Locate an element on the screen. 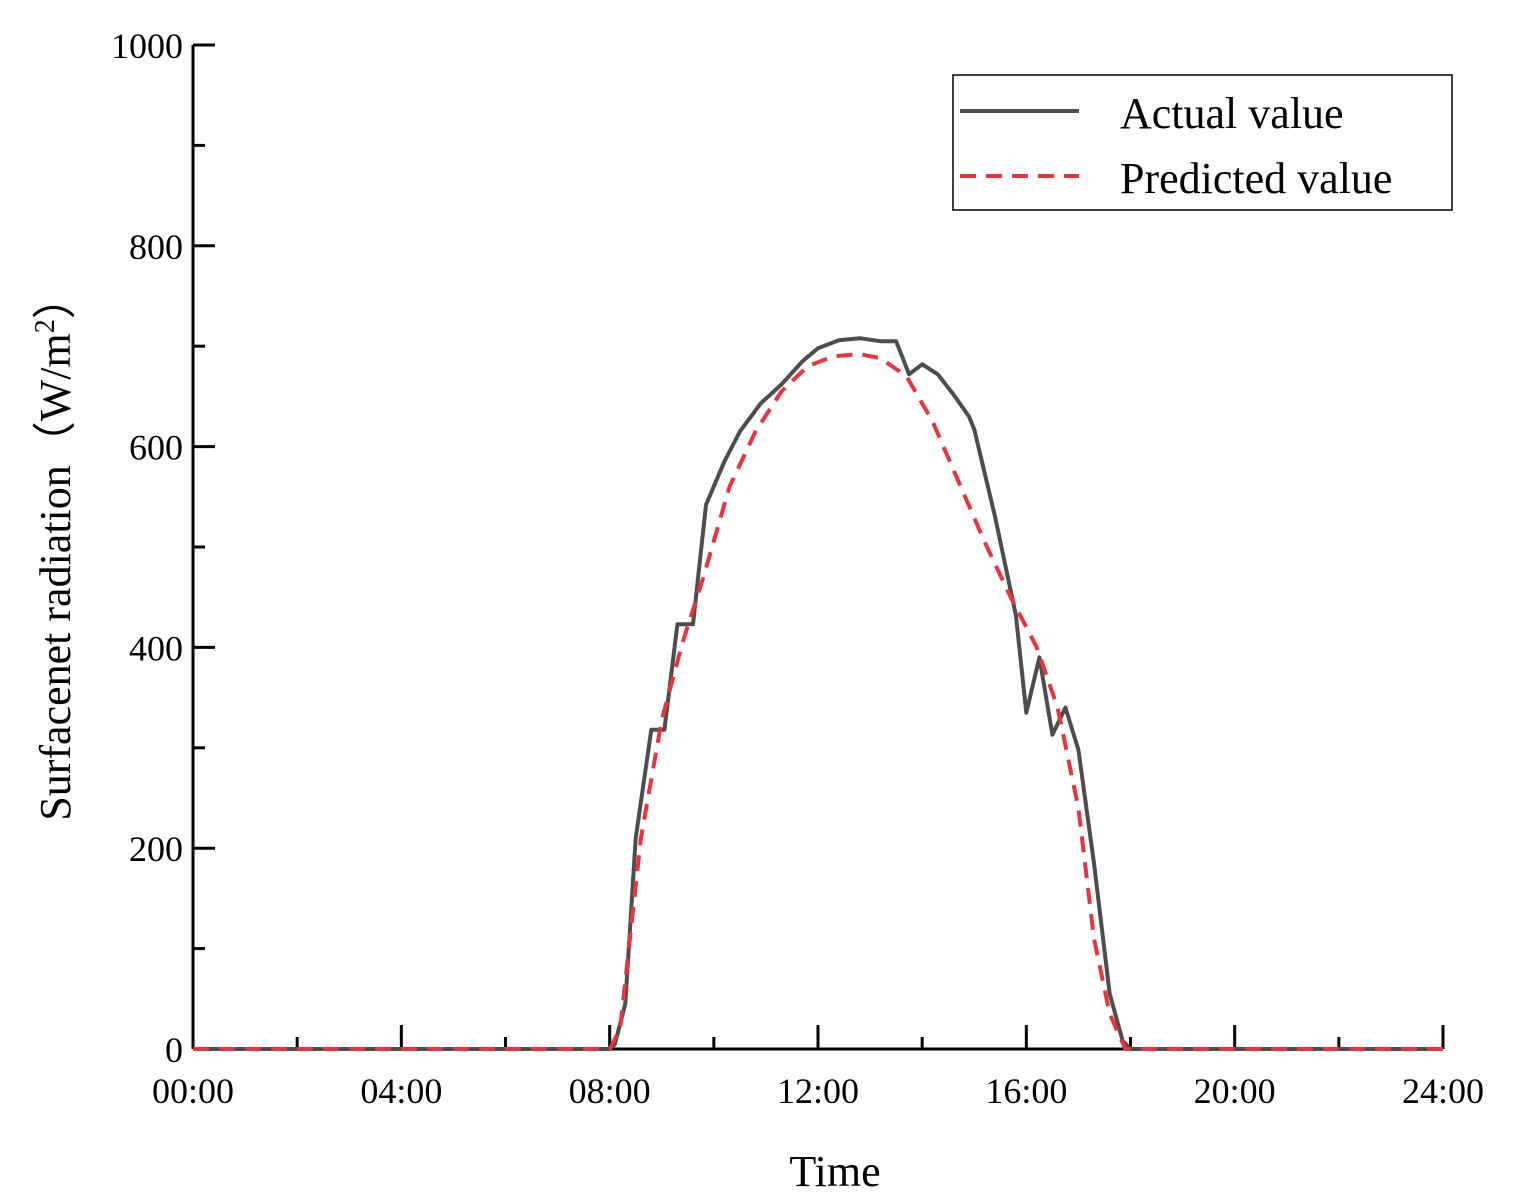  legend: Actual value Predicted value is located at coordinates (1202, 142).